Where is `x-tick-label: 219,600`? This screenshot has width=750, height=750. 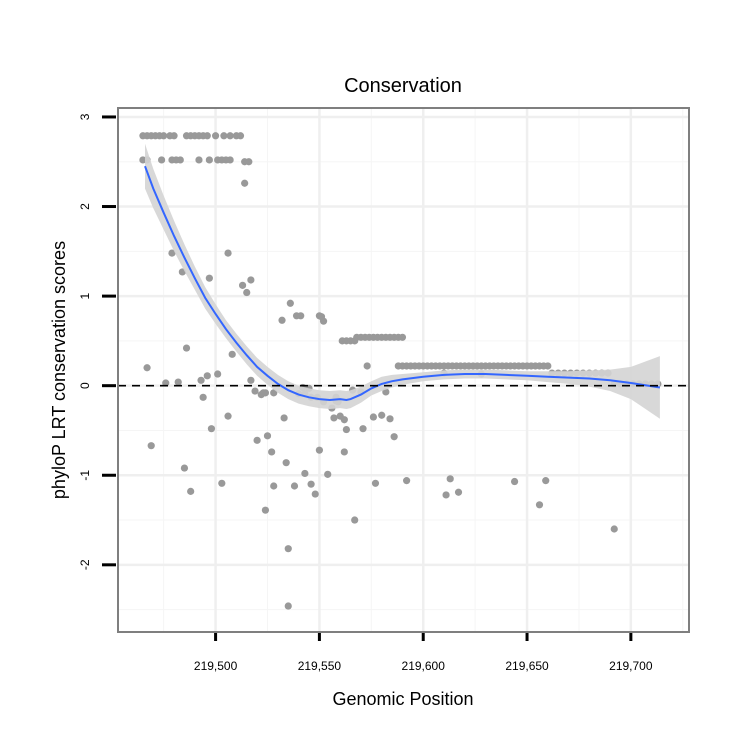
x-tick-label: 219,600 is located at coordinates (424, 666).